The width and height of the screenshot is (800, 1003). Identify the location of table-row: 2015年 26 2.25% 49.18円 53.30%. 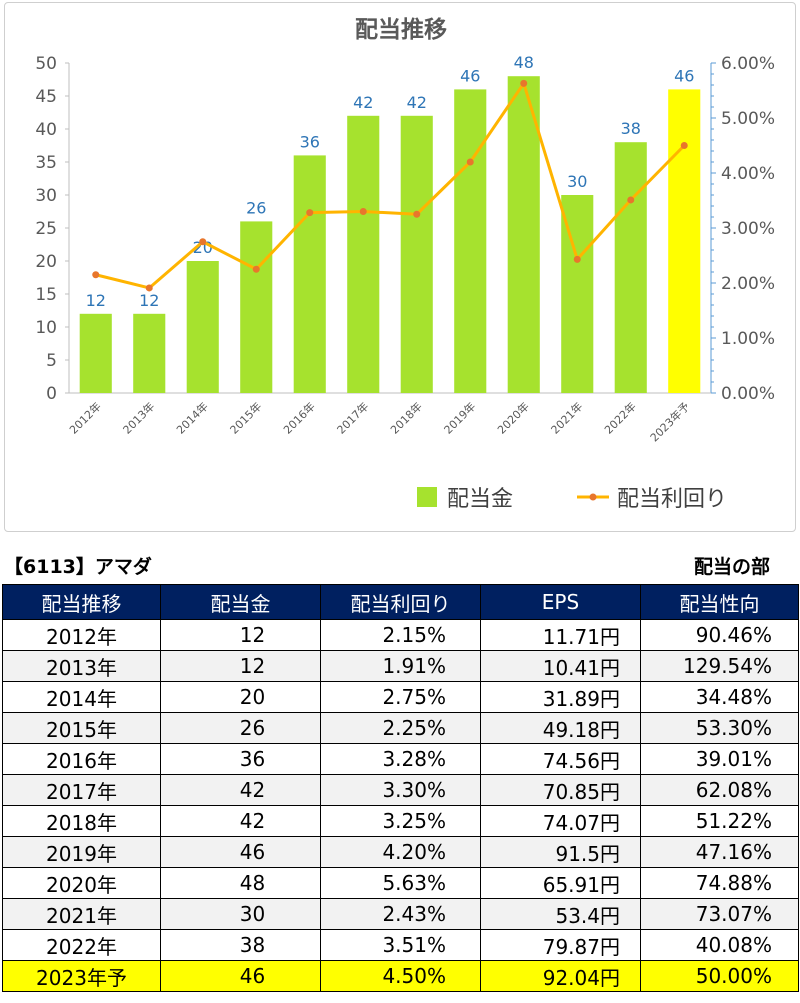
(400, 728).